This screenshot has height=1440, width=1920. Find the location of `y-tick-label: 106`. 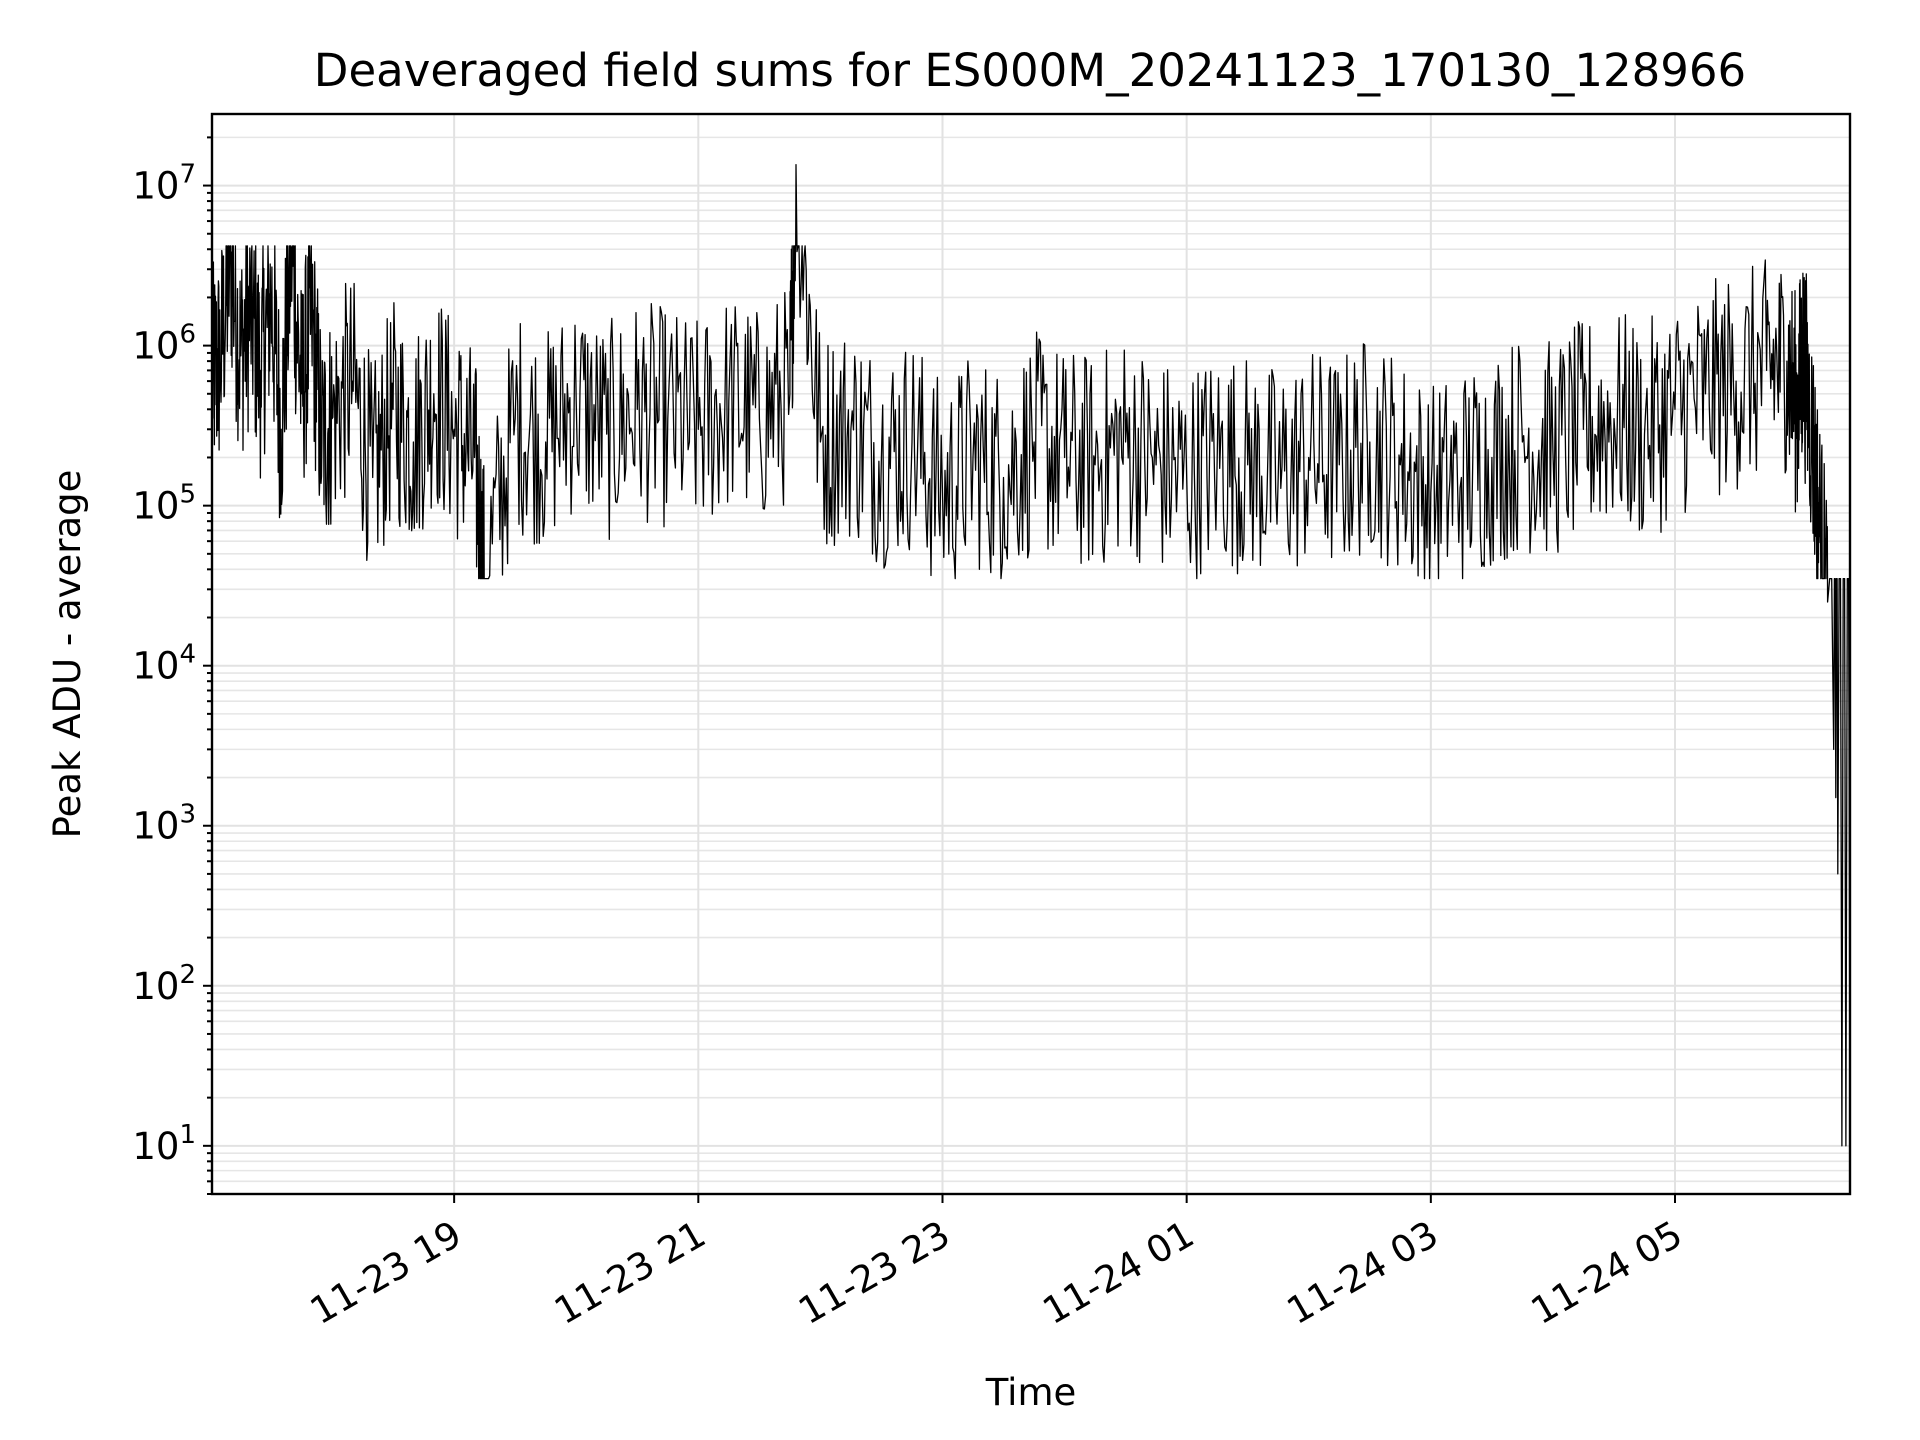

y-tick-label: 106 is located at coordinates (164, 344).